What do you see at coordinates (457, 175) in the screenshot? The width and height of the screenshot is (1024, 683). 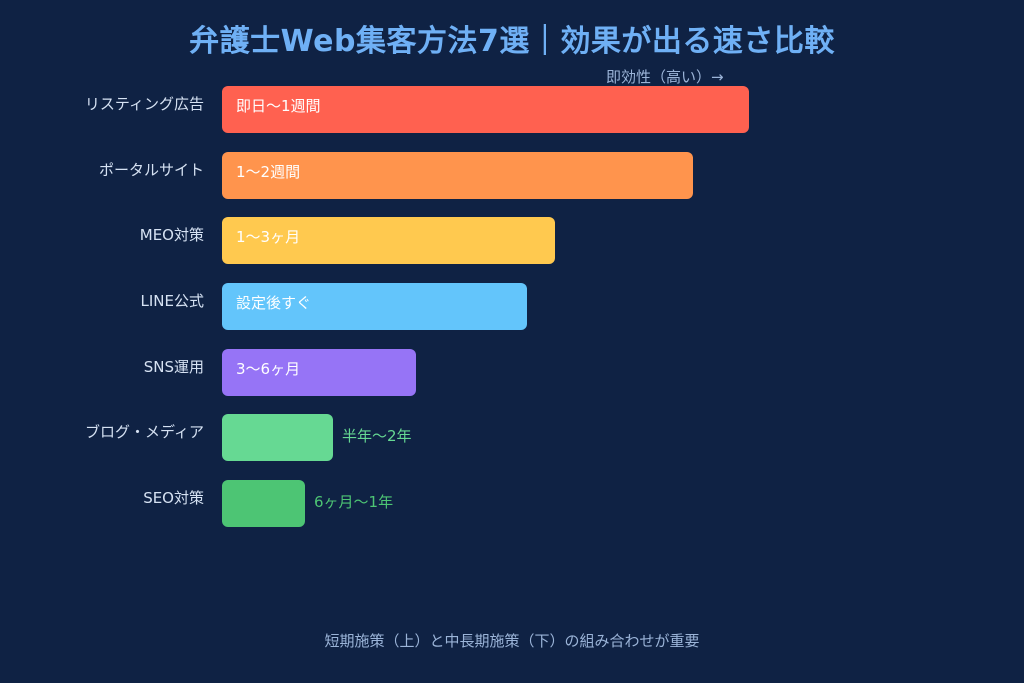 I see `bar: 1〜2週間` at bounding box center [457, 175].